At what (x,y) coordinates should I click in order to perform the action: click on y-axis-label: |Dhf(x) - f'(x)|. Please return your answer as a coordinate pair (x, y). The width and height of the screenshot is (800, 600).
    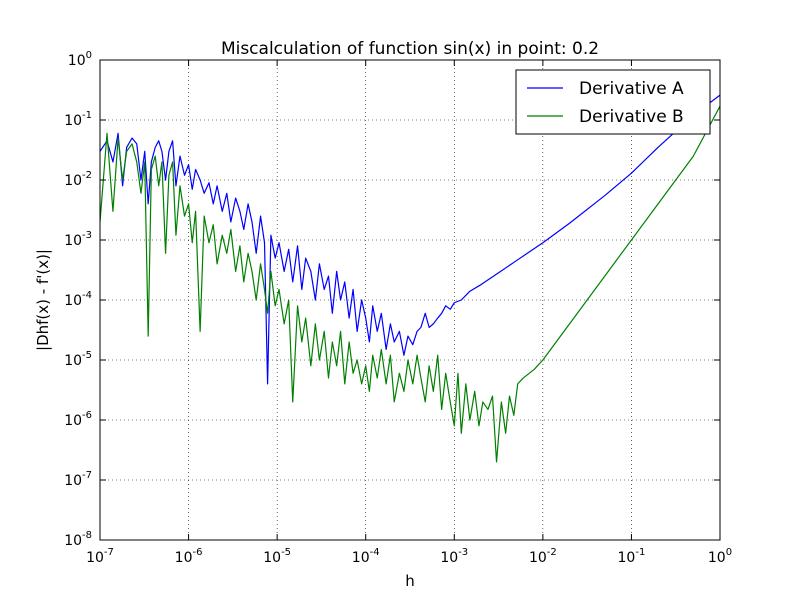
    Looking at the image, I should click on (43, 300).